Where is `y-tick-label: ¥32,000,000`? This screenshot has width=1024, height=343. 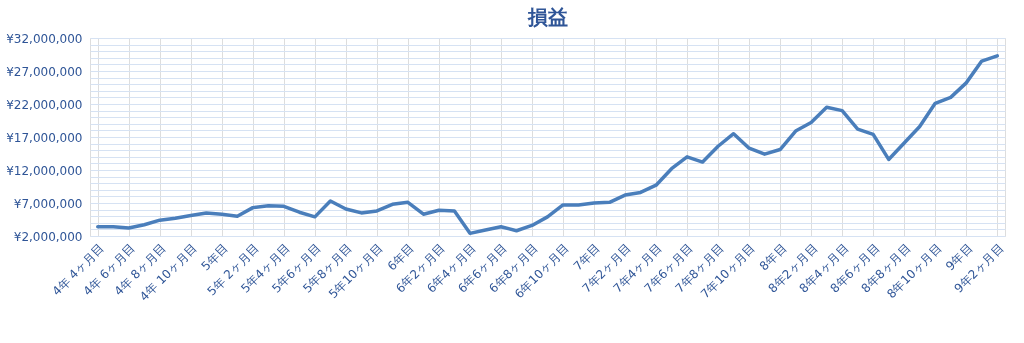
y-tick-label: ¥32,000,000 is located at coordinates (44, 38).